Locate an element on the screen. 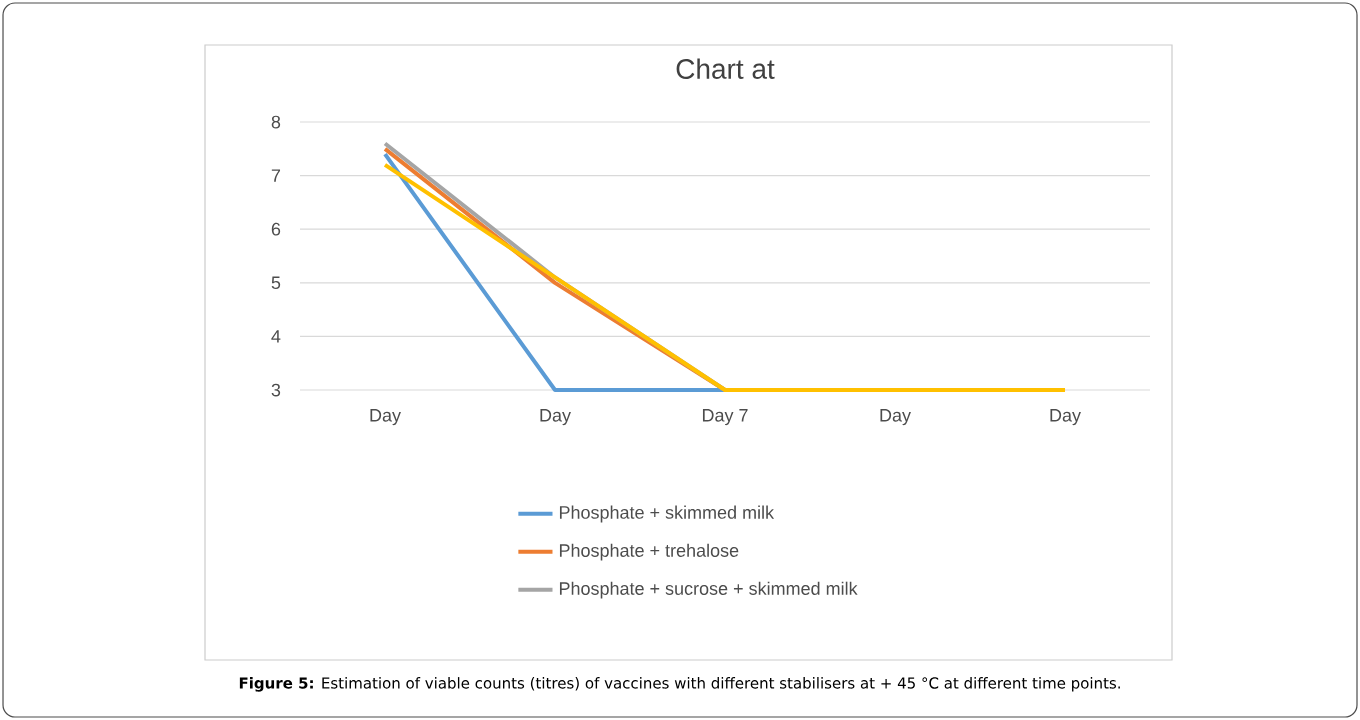 The image size is (1360, 720). y-tick-label: 7 is located at coordinates (276, 175).